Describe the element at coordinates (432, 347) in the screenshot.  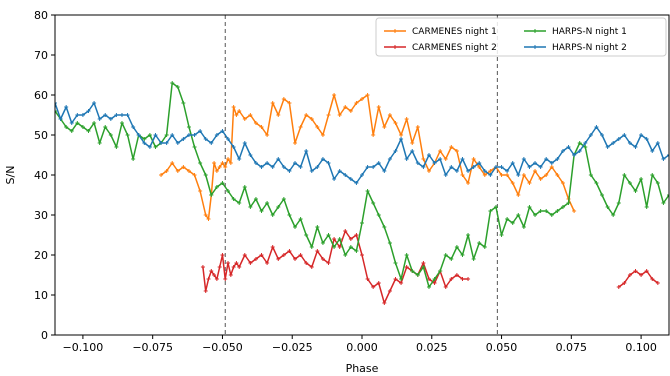
I see `x-tick-label: 0.025` at that location.